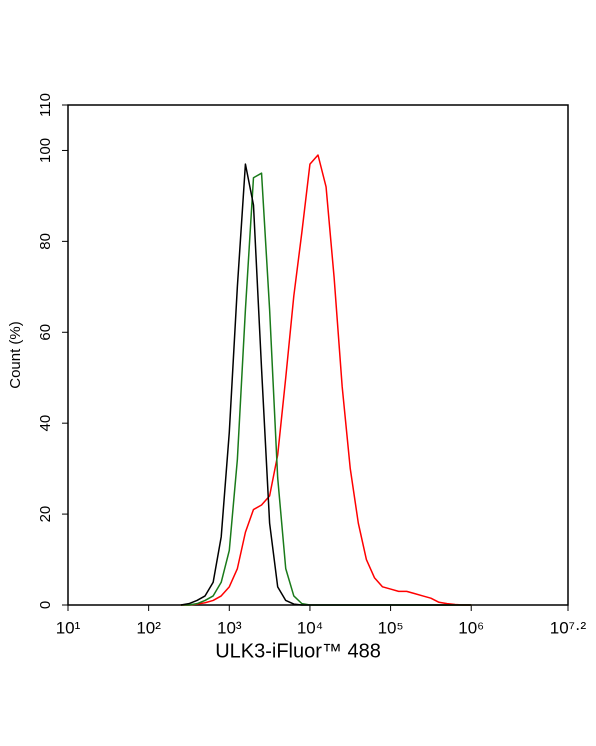 The height and width of the screenshot is (746, 596). What do you see at coordinates (45, 605) in the screenshot?
I see `y-tick-label: 0` at bounding box center [45, 605].